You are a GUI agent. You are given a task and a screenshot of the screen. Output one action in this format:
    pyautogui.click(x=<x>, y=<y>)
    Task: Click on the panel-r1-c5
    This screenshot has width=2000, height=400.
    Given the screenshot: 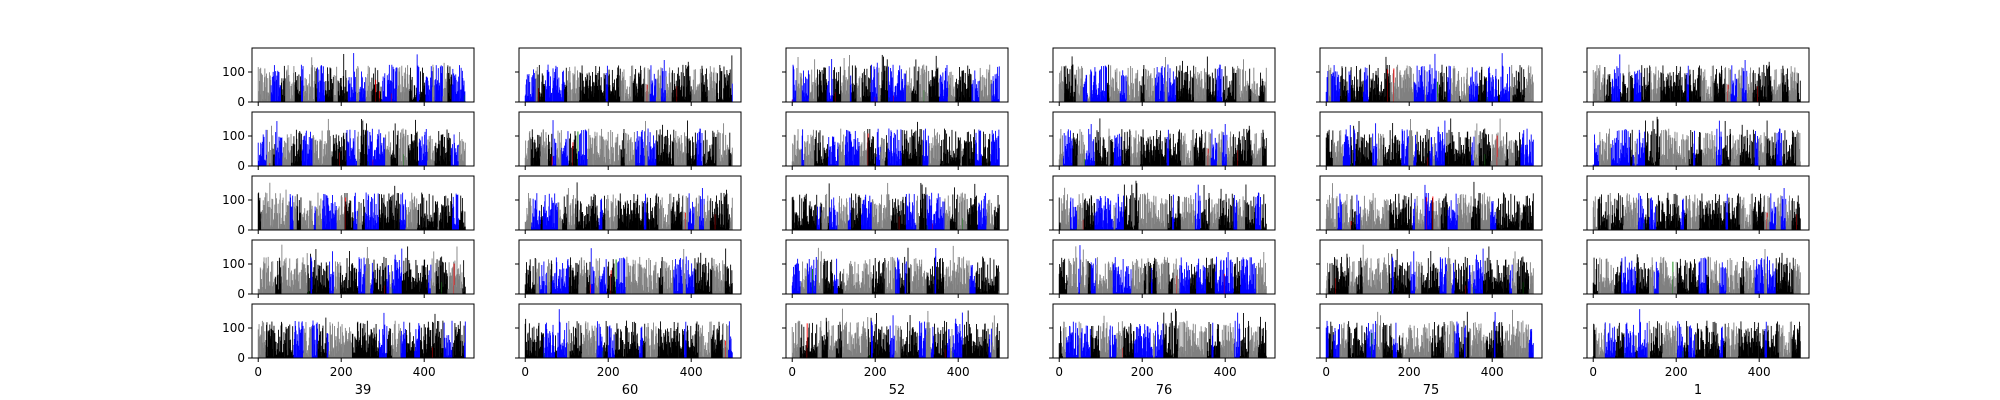 What is the action you would take?
    pyautogui.click(x=1429, y=76)
    